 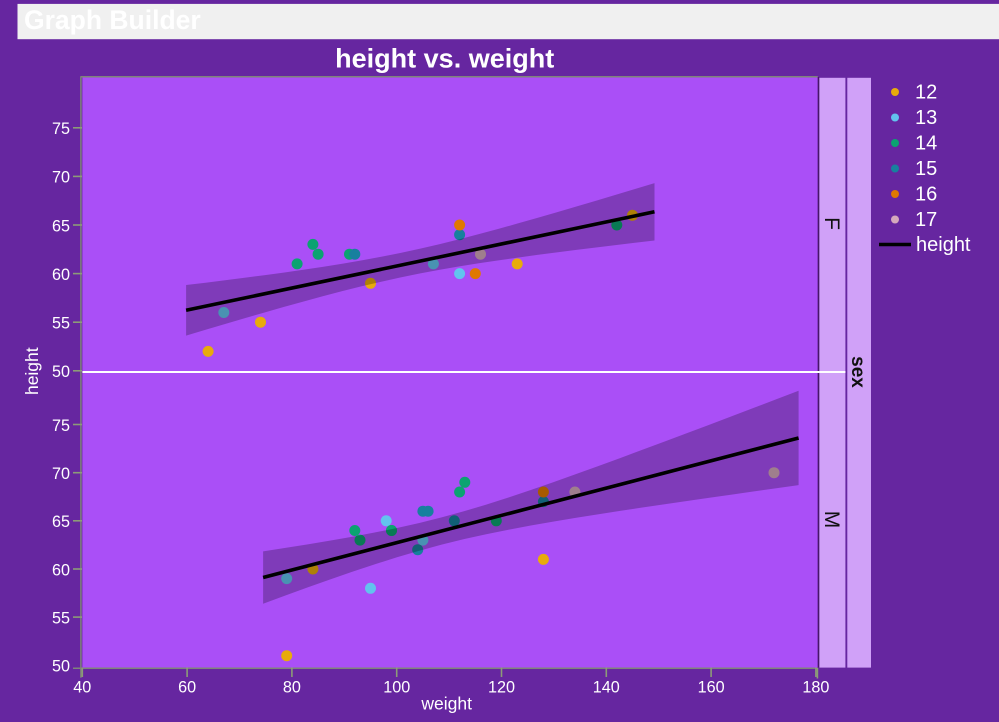 I want to click on svg-text: 160, so click(x=711, y=688).